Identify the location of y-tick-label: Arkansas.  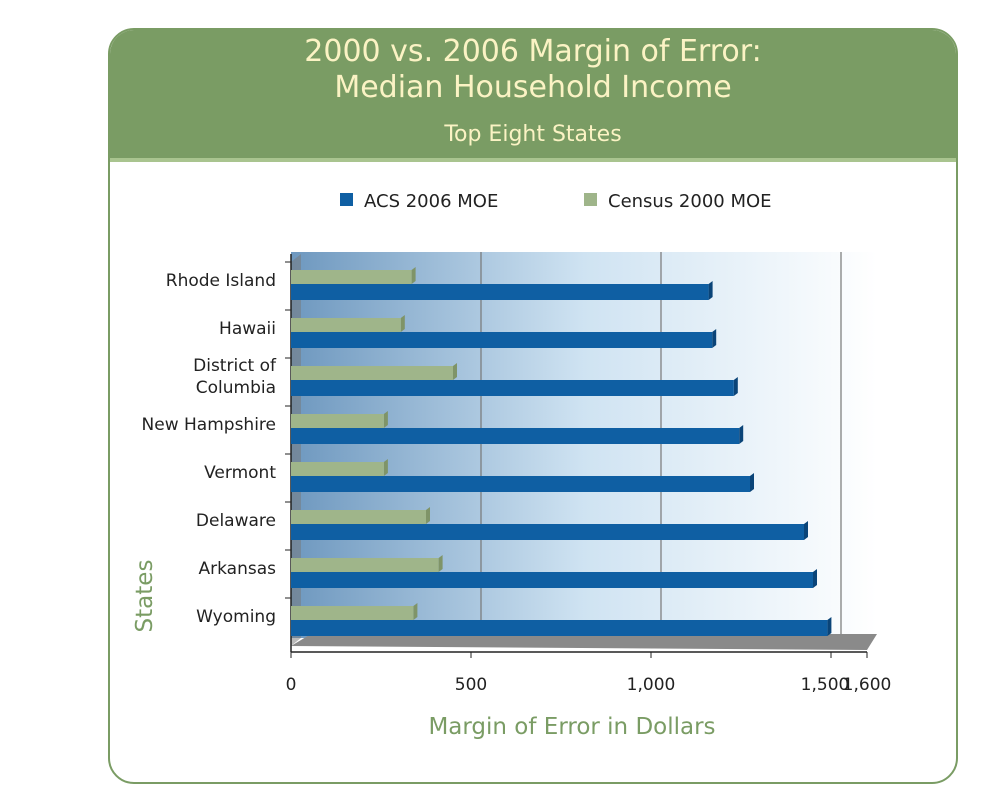
(238, 569).